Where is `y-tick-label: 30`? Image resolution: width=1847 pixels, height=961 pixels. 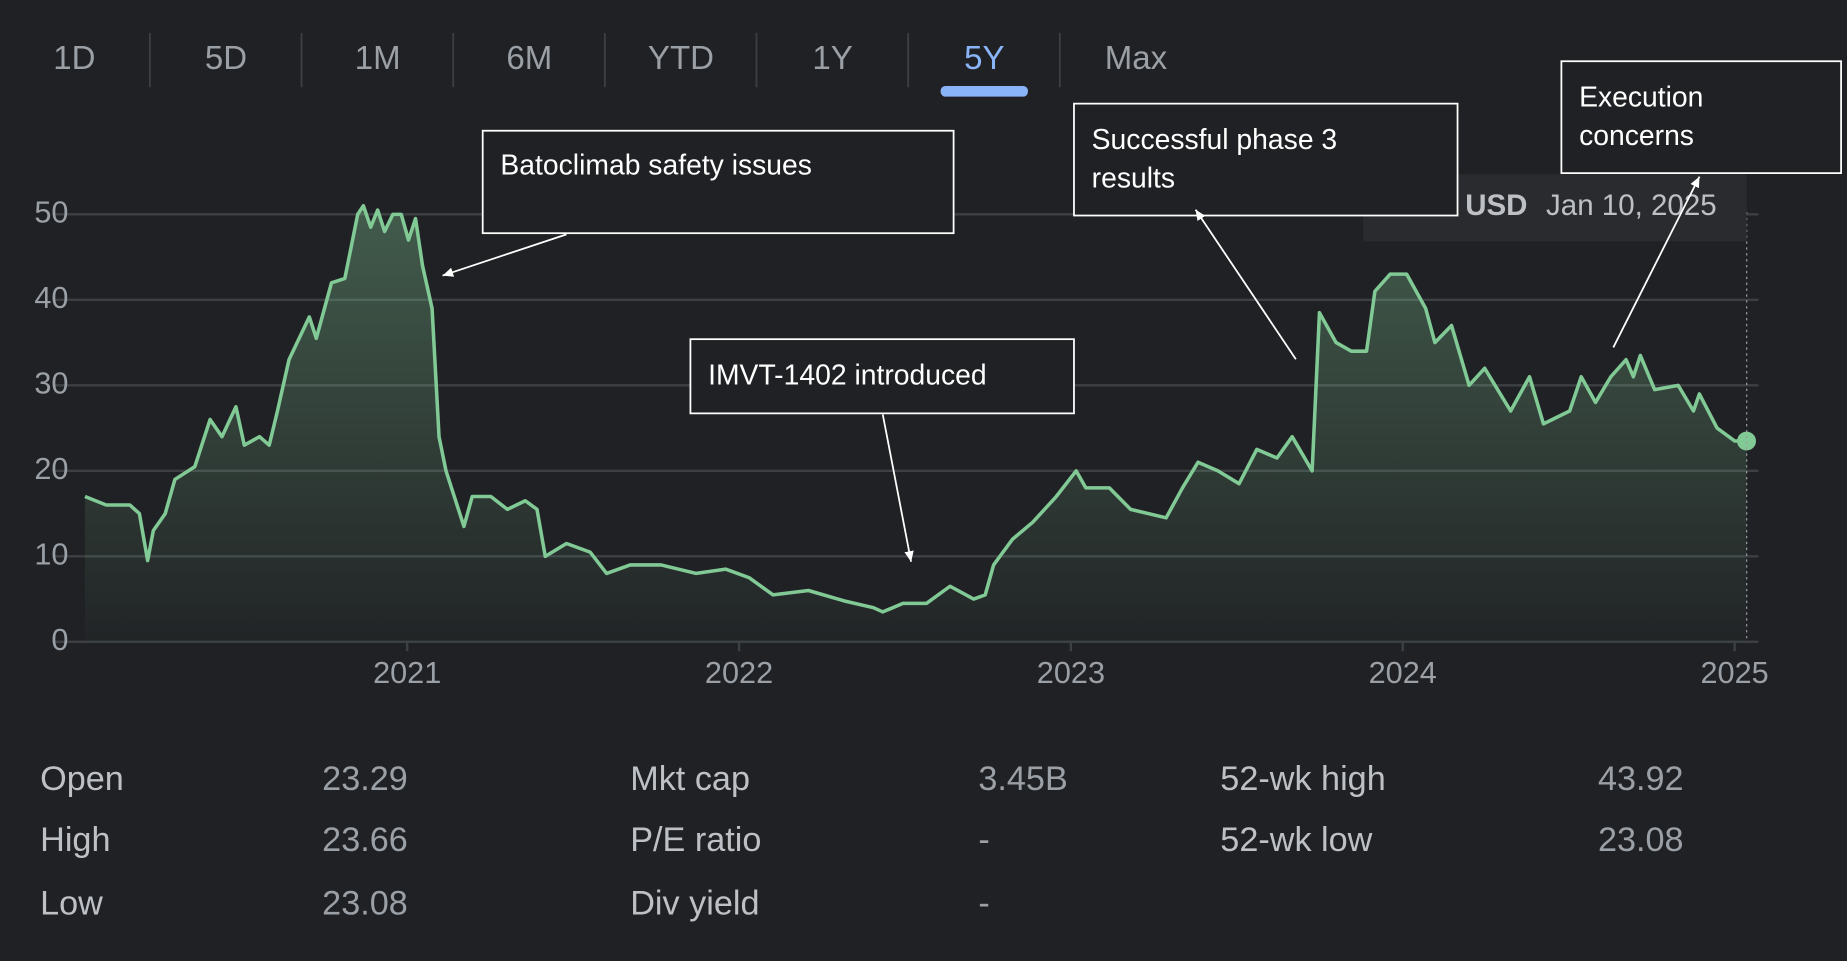
y-tick-label: 30 is located at coordinates (51, 383).